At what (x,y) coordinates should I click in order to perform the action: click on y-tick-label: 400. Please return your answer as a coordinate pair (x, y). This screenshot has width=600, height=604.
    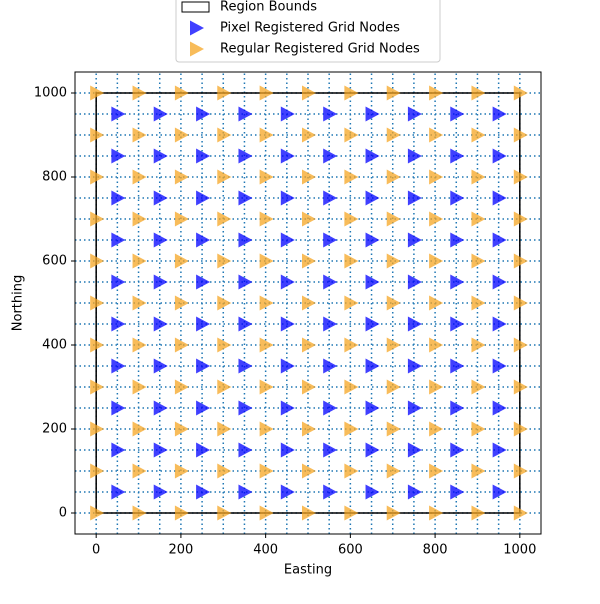
    Looking at the image, I should click on (54, 345).